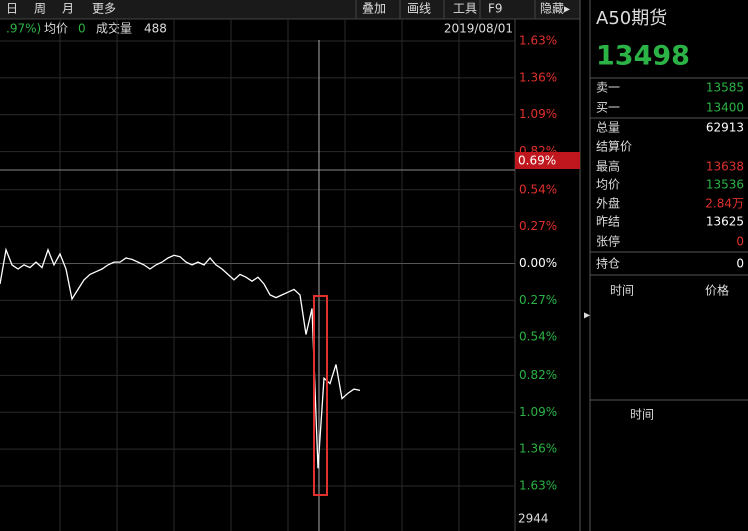 Image resolution: width=748 pixels, height=531 pixels. I want to click on quote-value: 13536, so click(725, 185).